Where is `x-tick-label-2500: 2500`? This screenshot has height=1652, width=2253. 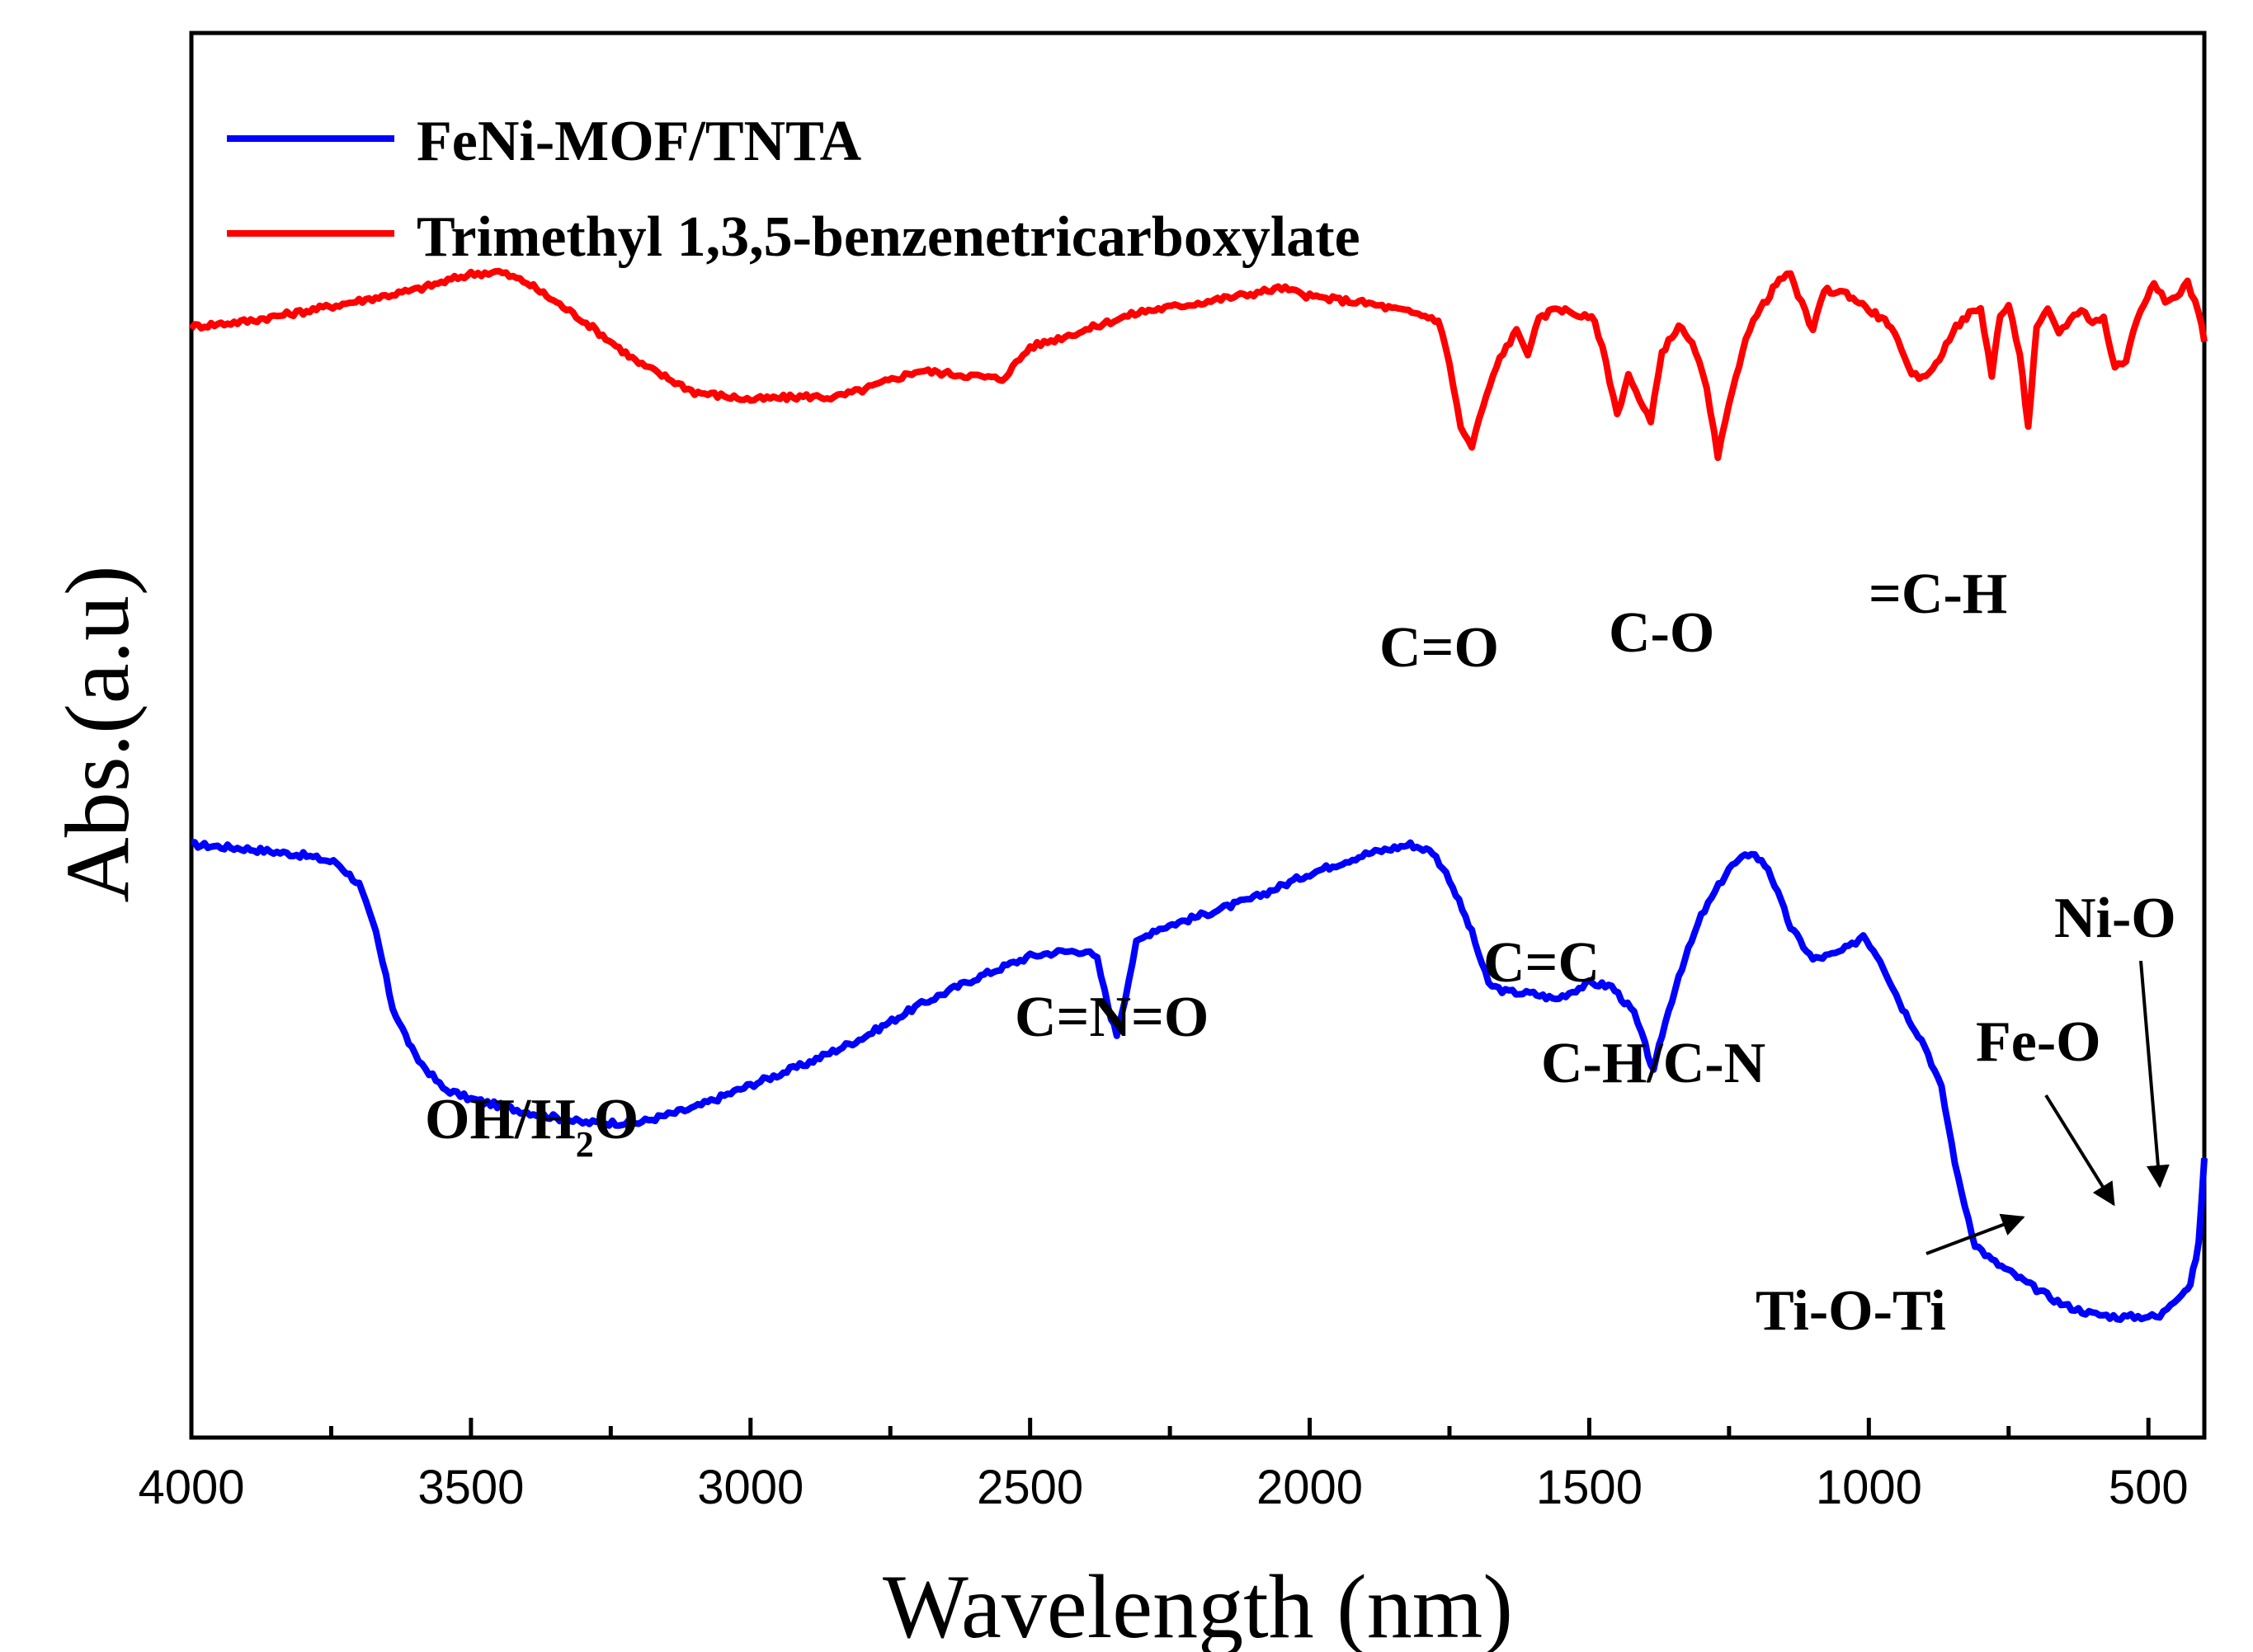
x-tick-label-2500: 2500 is located at coordinates (1030, 1487).